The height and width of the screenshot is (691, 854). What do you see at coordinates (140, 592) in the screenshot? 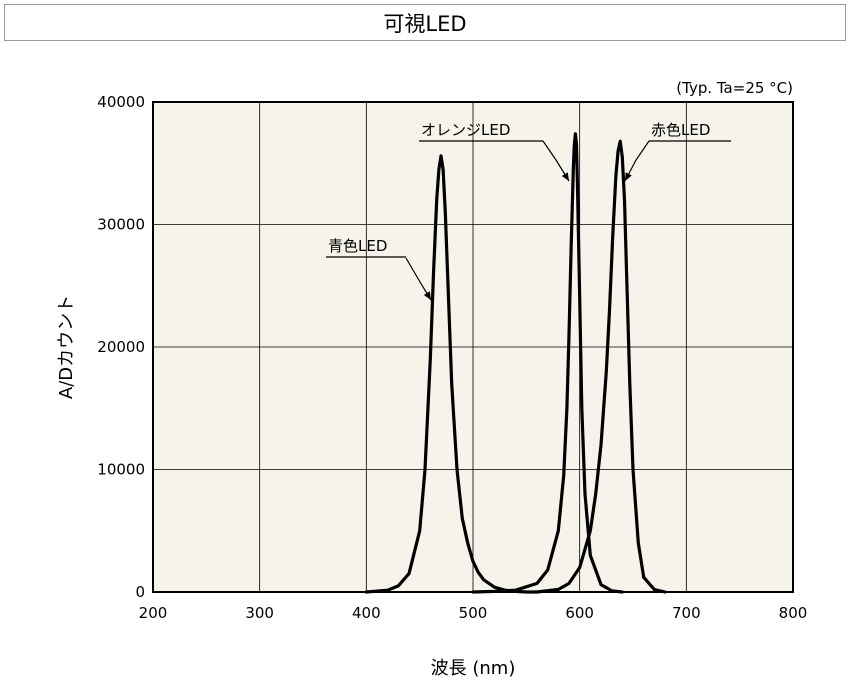
I see `y-tick-label: 0` at bounding box center [140, 592].